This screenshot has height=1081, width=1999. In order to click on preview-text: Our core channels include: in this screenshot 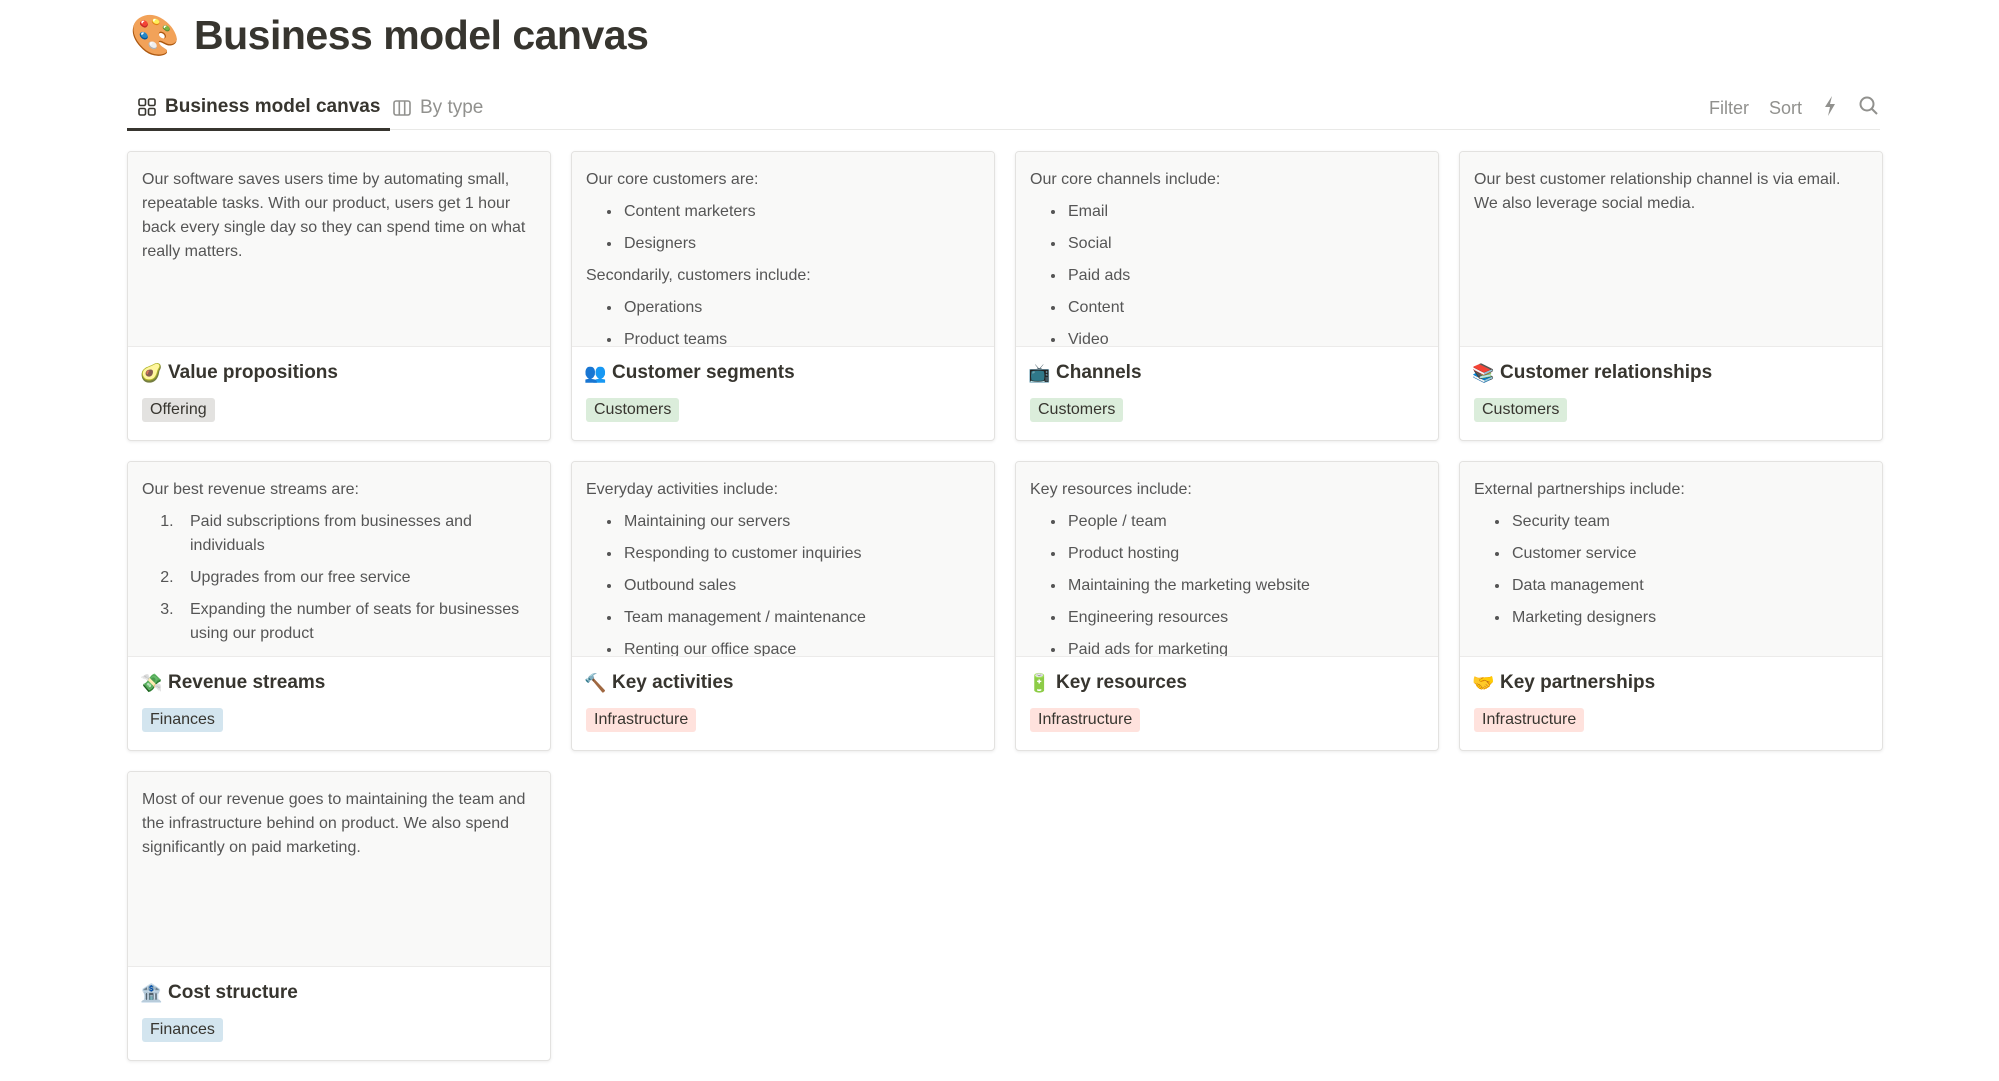, I will do `click(1125, 179)`.